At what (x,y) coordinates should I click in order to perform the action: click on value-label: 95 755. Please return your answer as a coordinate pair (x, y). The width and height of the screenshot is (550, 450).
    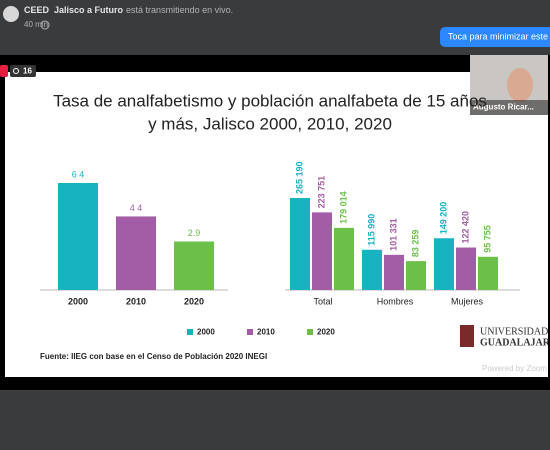
    Looking at the image, I should click on (487, 239).